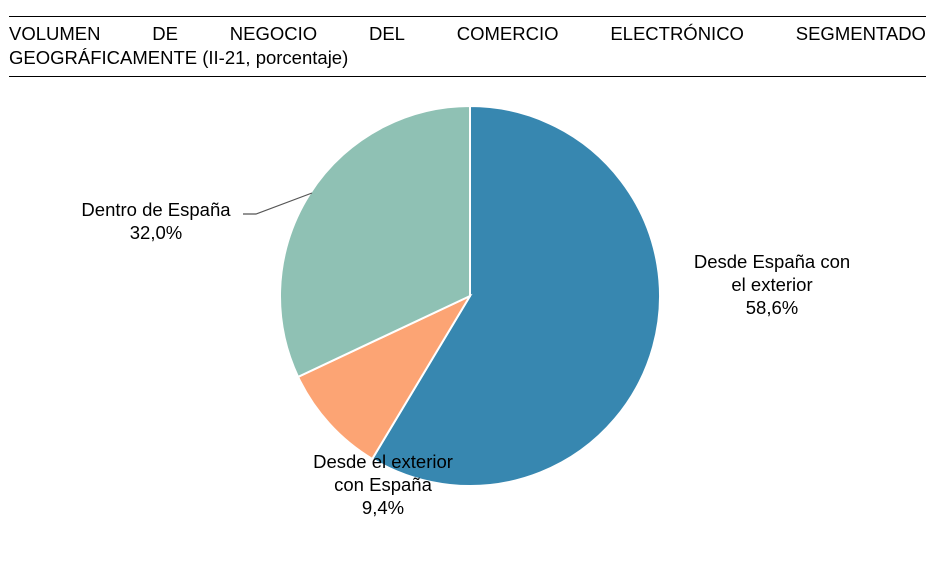  What do you see at coordinates (55, 33) in the screenshot?
I see `chart-title-word: VOLUMEN` at bounding box center [55, 33].